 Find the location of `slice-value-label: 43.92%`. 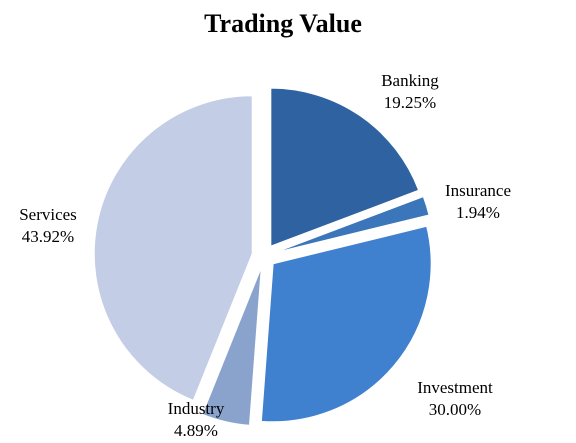

slice-value-label: 43.92% is located at coordinates (48, 236).